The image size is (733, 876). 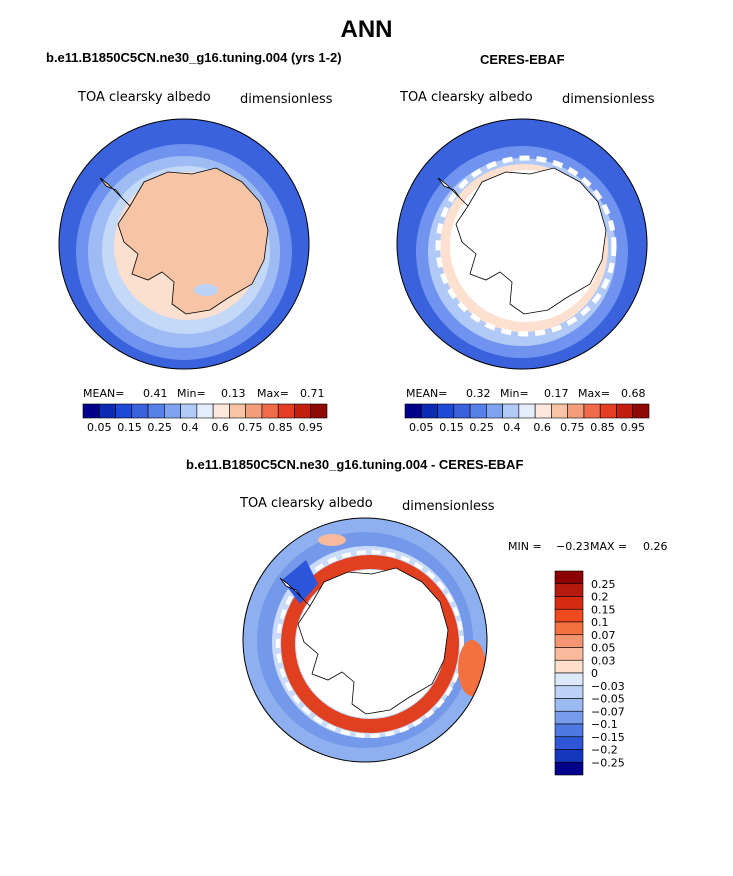 What do you see at coordinates (273, 393) in the screenshot?
I see `panel-1-max-label: Max=` at bounding box center [273, 393].